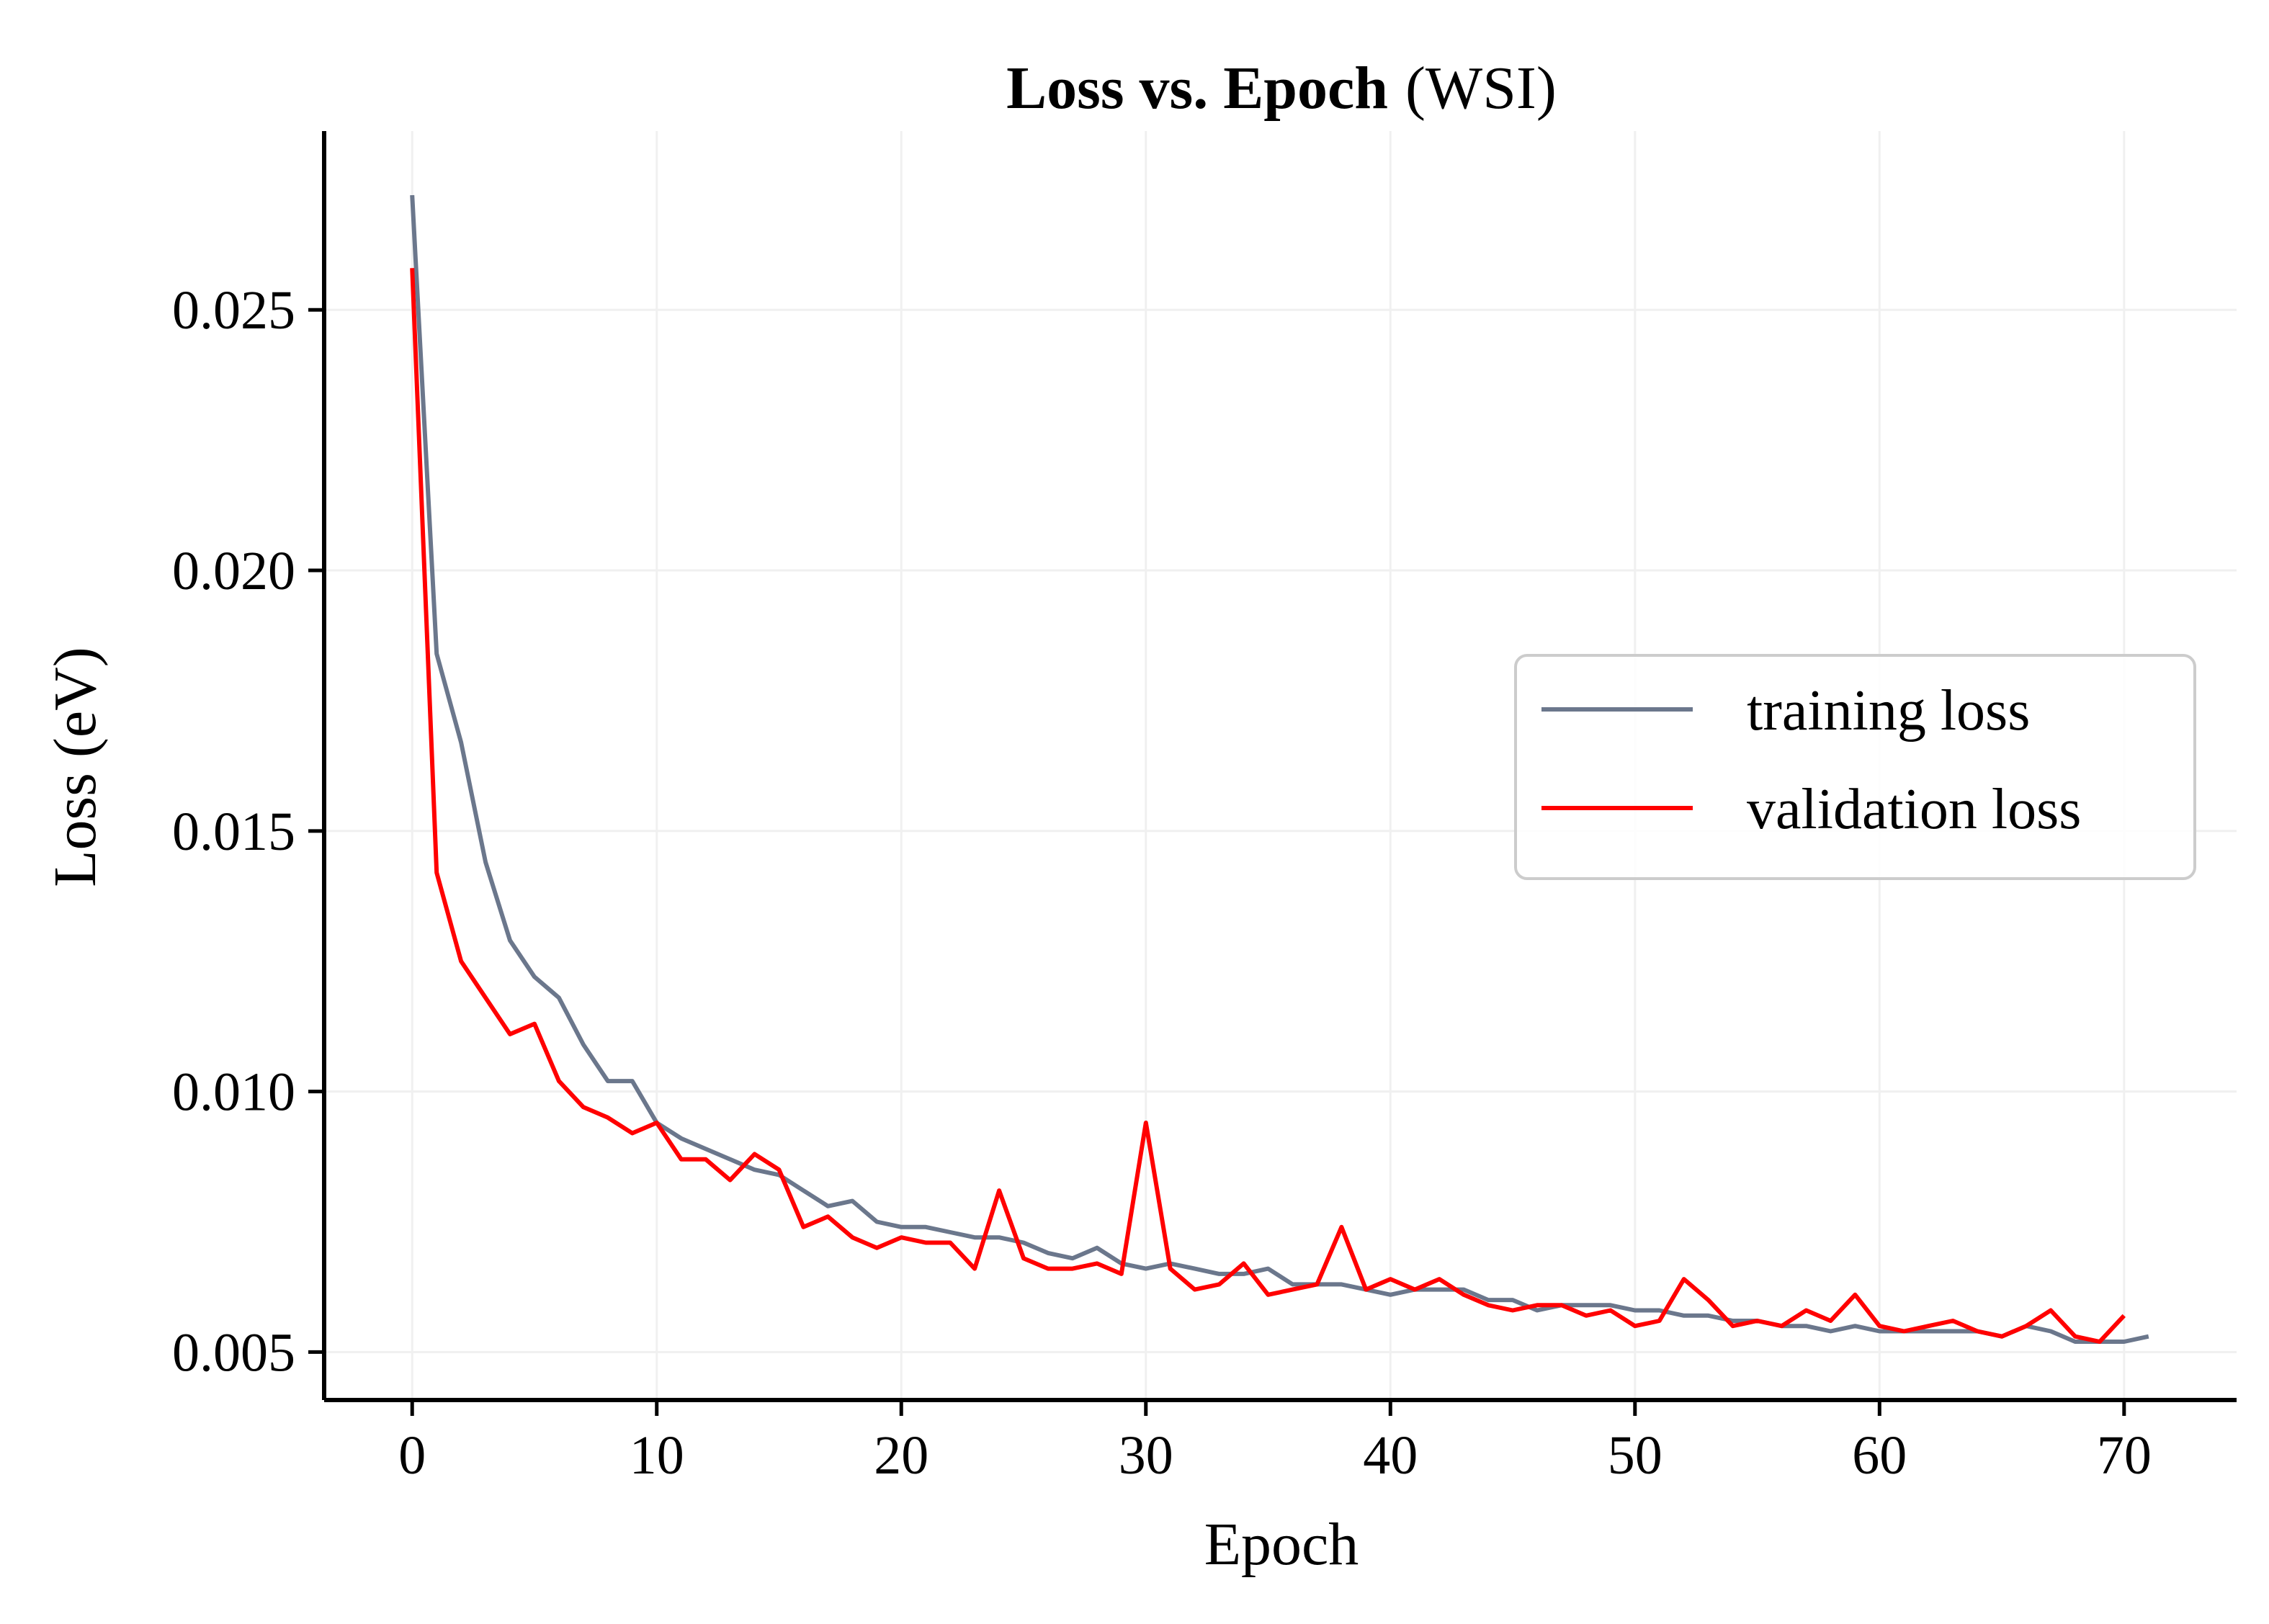  What do you see at coordinates (901, 1455) in the screenshot?
I see `x-tick-label: 20` at bounding box center [901, 1455].